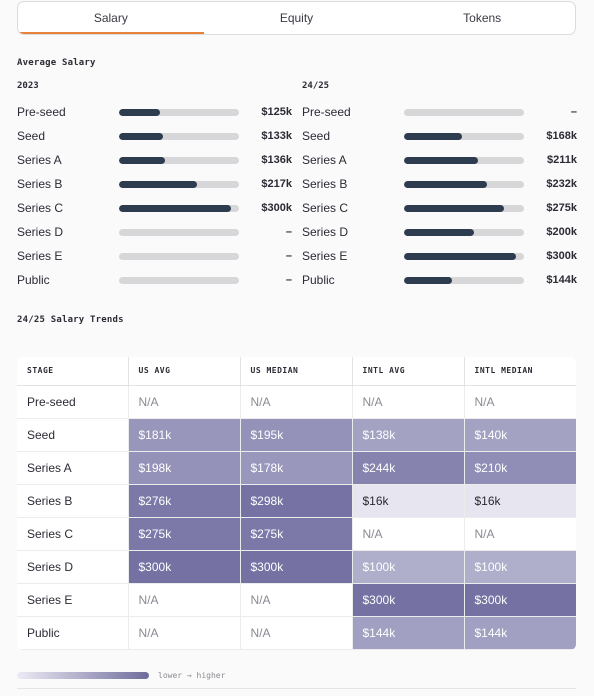 This screenshot has height=696, width=594. What do you see at coordinates (276, 112) in the screenshot?
I see `salary-value: $125k` at bounding box center [276, 112].